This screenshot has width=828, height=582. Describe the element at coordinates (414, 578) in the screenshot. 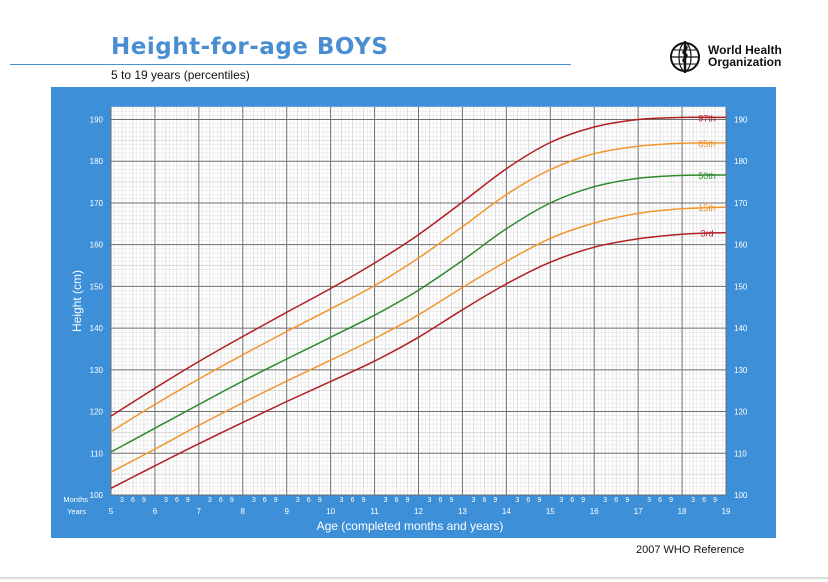

I see `page-bottom-rule` at that location.